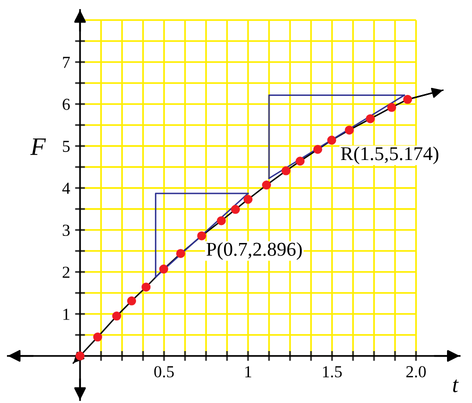 The image size is (472, 403). What do you see at coordinates (66, 272) in the screenshot?
I see `y-tick-label: 2` at bounding box center [66, 272].